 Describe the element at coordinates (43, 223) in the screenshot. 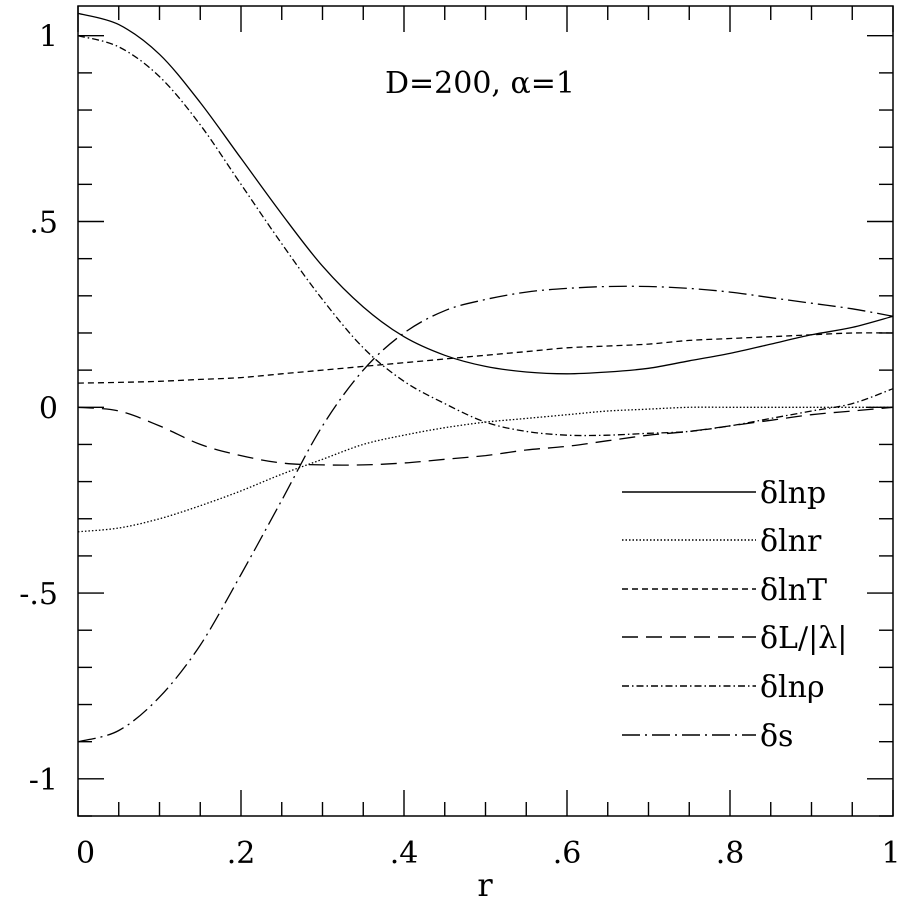

I see `y-tick-label: .5` at that location.